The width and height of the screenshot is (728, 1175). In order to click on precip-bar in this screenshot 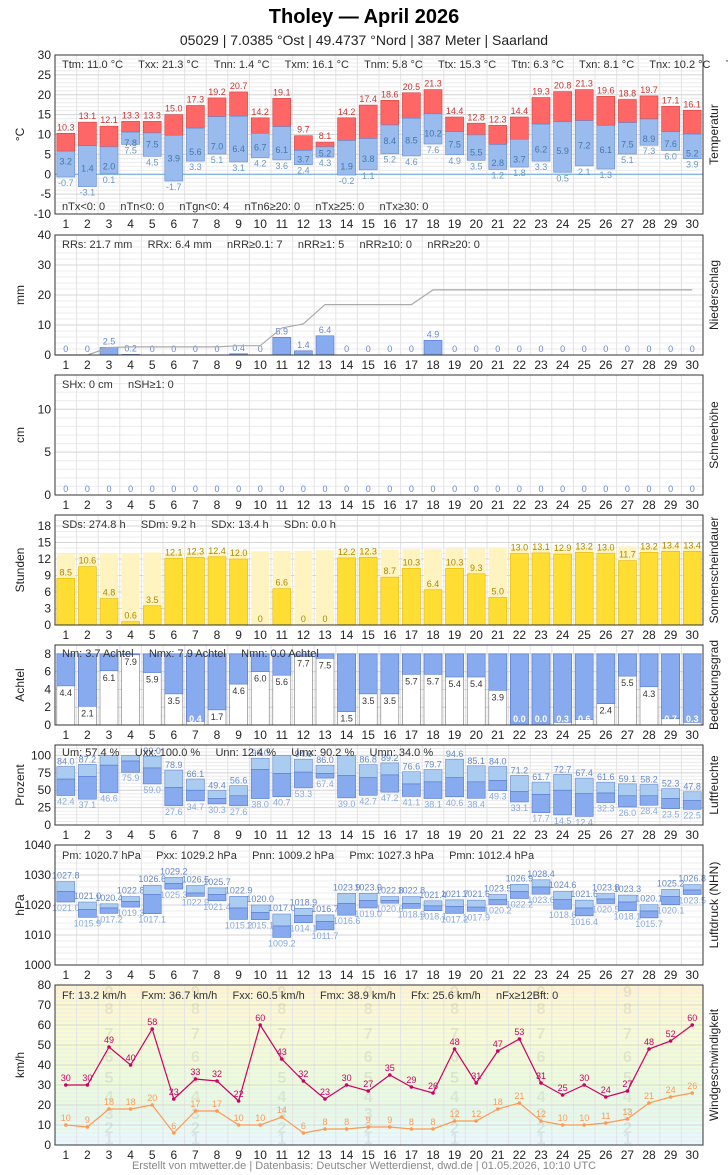, I will do `click(303, 353)`.